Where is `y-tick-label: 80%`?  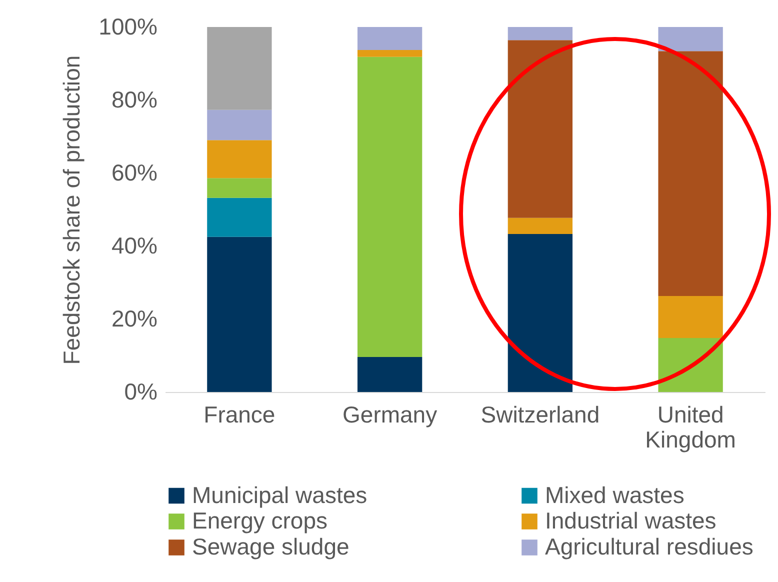
y-tick-label: 80% is located at coordinates (134, 99).